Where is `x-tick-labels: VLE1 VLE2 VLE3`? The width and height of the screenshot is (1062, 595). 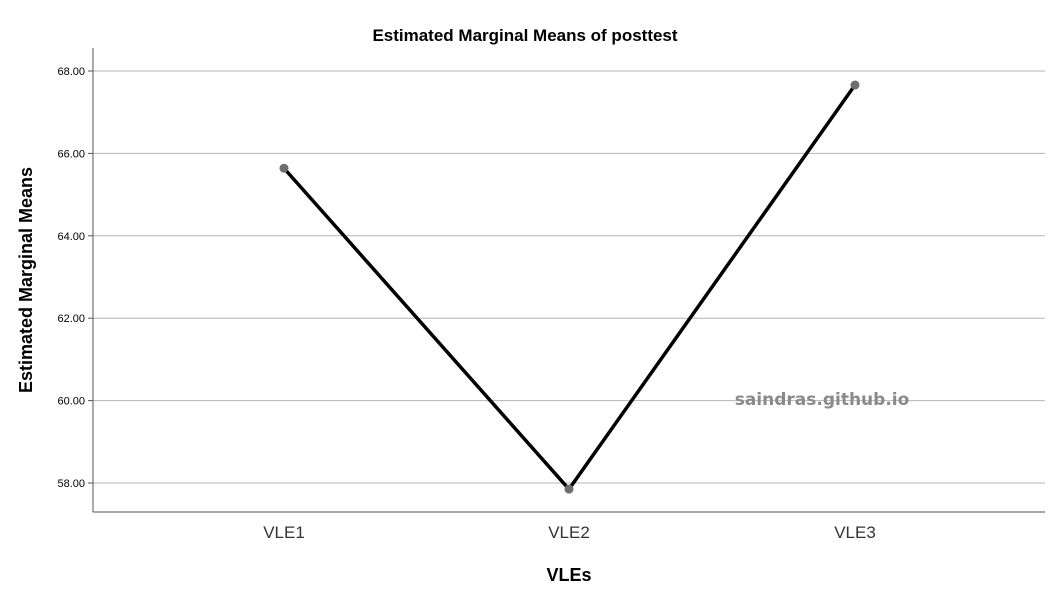
x-tick-labels: VLE1 VLE2 VLE3 is located at coordinates (569, 532).